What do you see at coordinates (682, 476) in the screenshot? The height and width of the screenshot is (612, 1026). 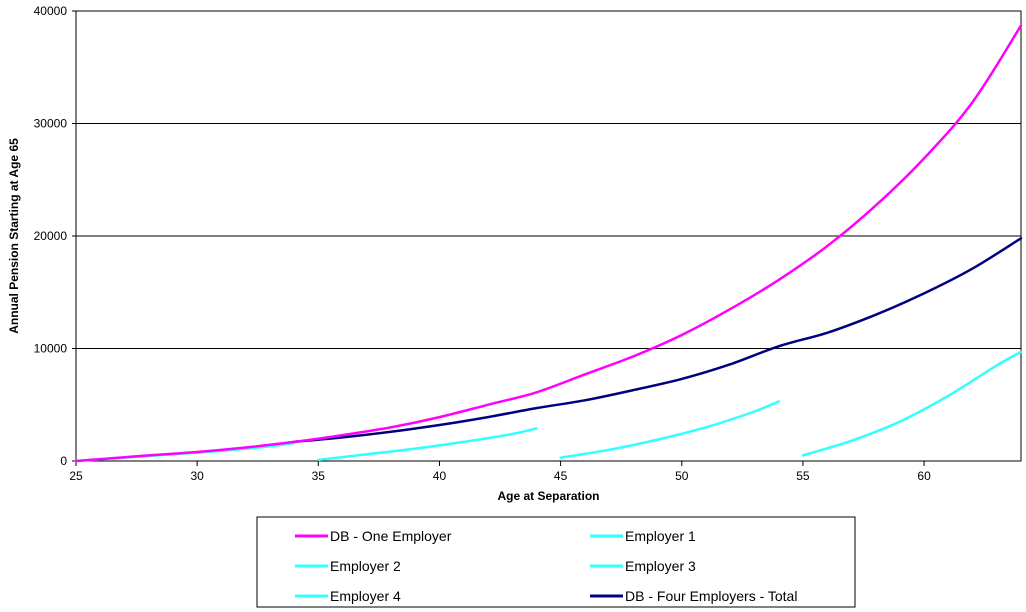 I see `x-tick-label: 50` at bounding box center [682, 476].